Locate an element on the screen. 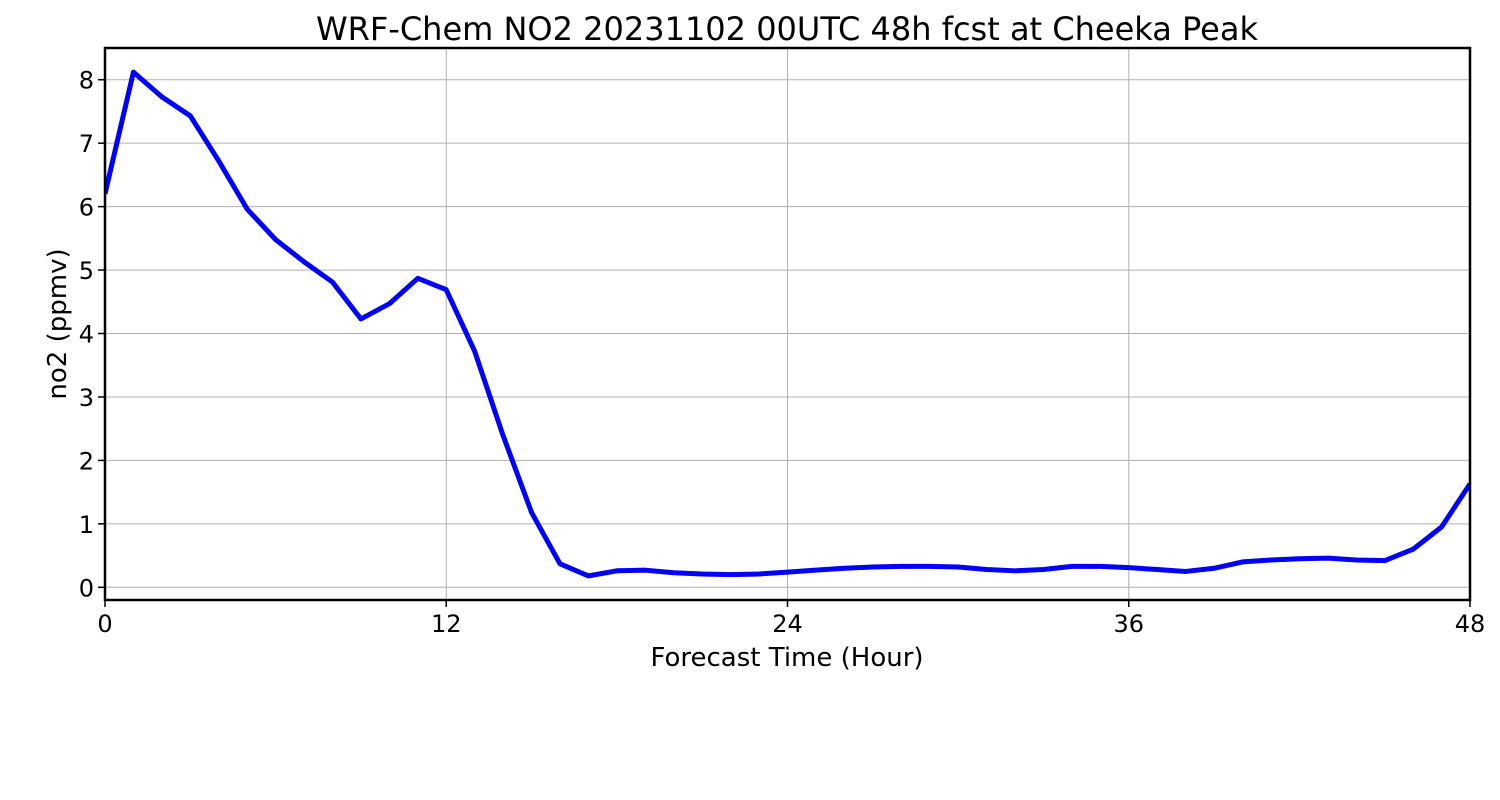  y-tick-label: 7 is located at coordinates (86, 144).